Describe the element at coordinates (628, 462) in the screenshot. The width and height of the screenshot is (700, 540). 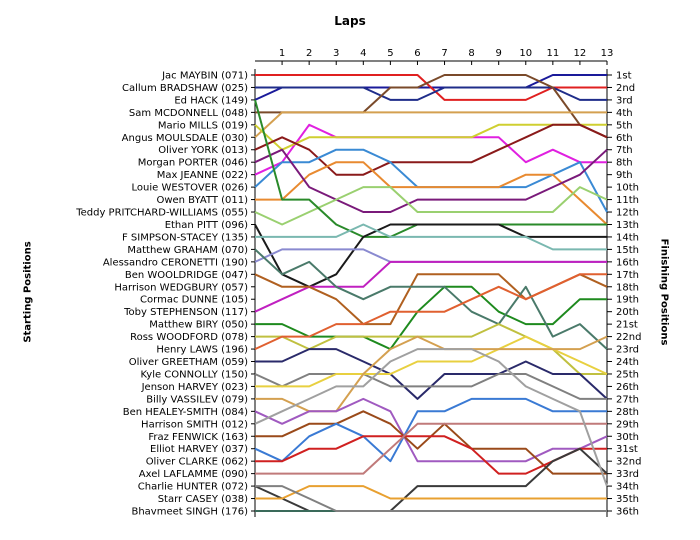
I see `finishing-position-label: 32nd` at that location.